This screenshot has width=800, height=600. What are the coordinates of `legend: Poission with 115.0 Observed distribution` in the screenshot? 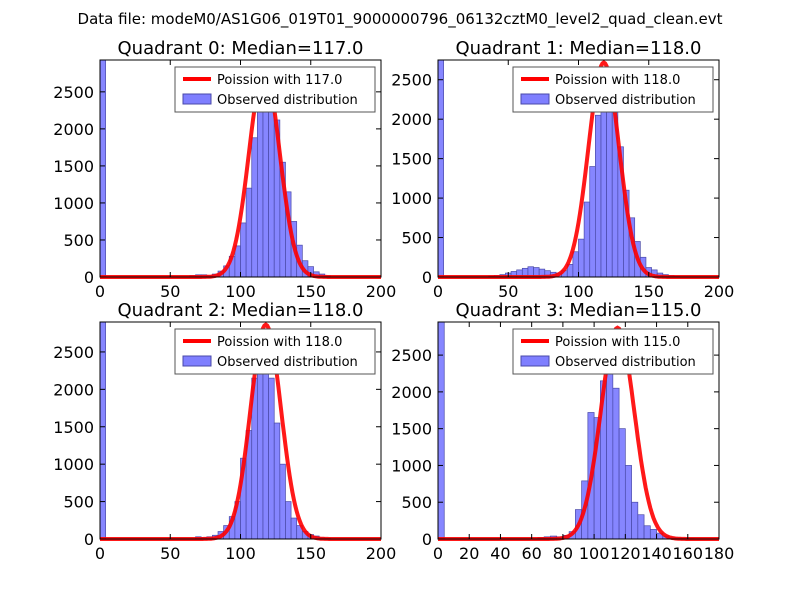 It's located at (613, 351).